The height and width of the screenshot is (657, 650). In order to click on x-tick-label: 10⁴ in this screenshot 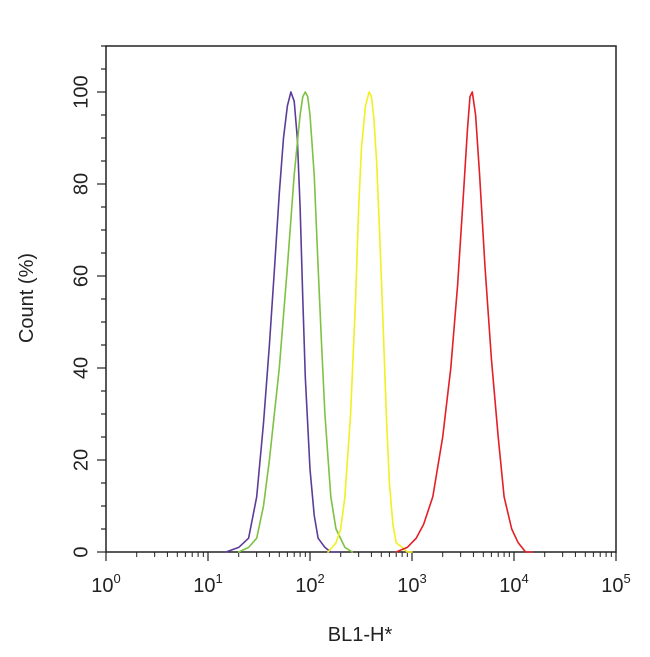, I will do `click(513, 584)`.